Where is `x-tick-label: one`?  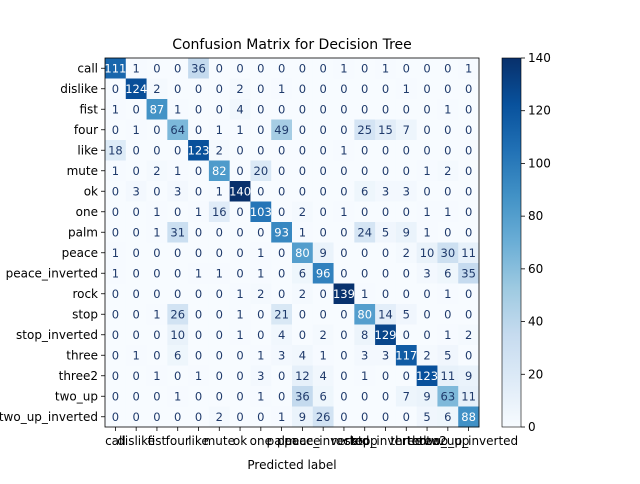
x-tick-label: one is located at coordinates (261, 441).